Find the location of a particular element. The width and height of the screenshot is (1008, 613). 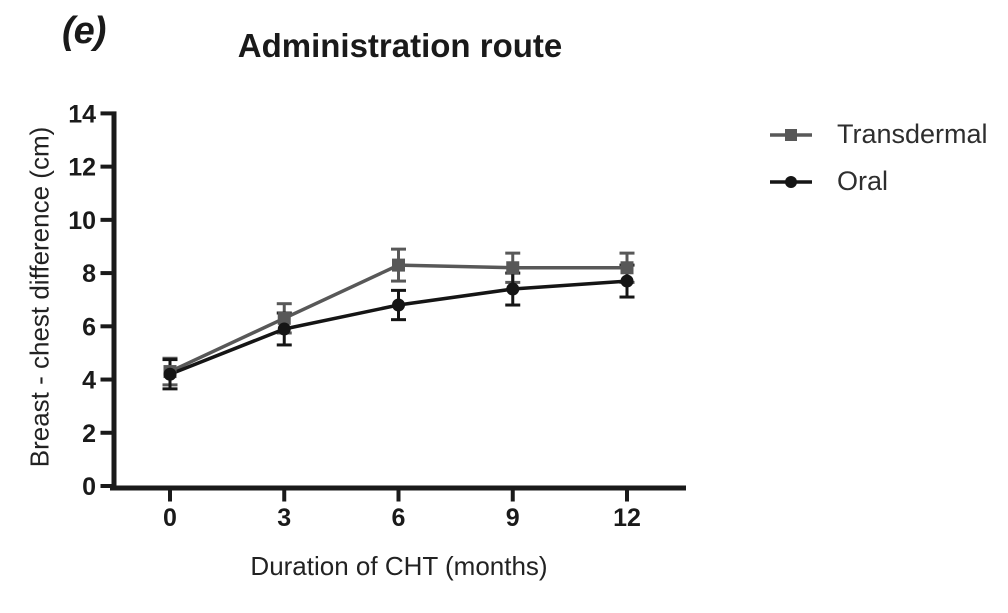

legend-label-oral: Oral is located at coordinates (863, 181).